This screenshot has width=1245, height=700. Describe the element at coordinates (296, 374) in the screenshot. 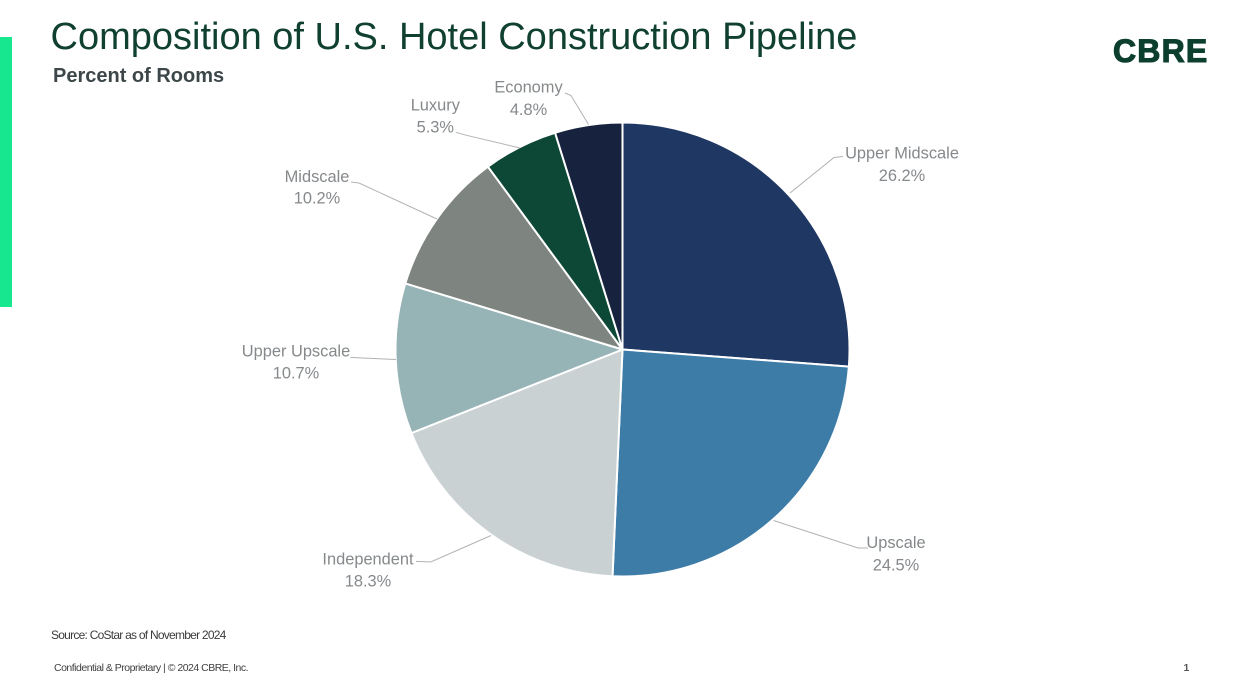

I see `svg-text: 10.7%` at that location.